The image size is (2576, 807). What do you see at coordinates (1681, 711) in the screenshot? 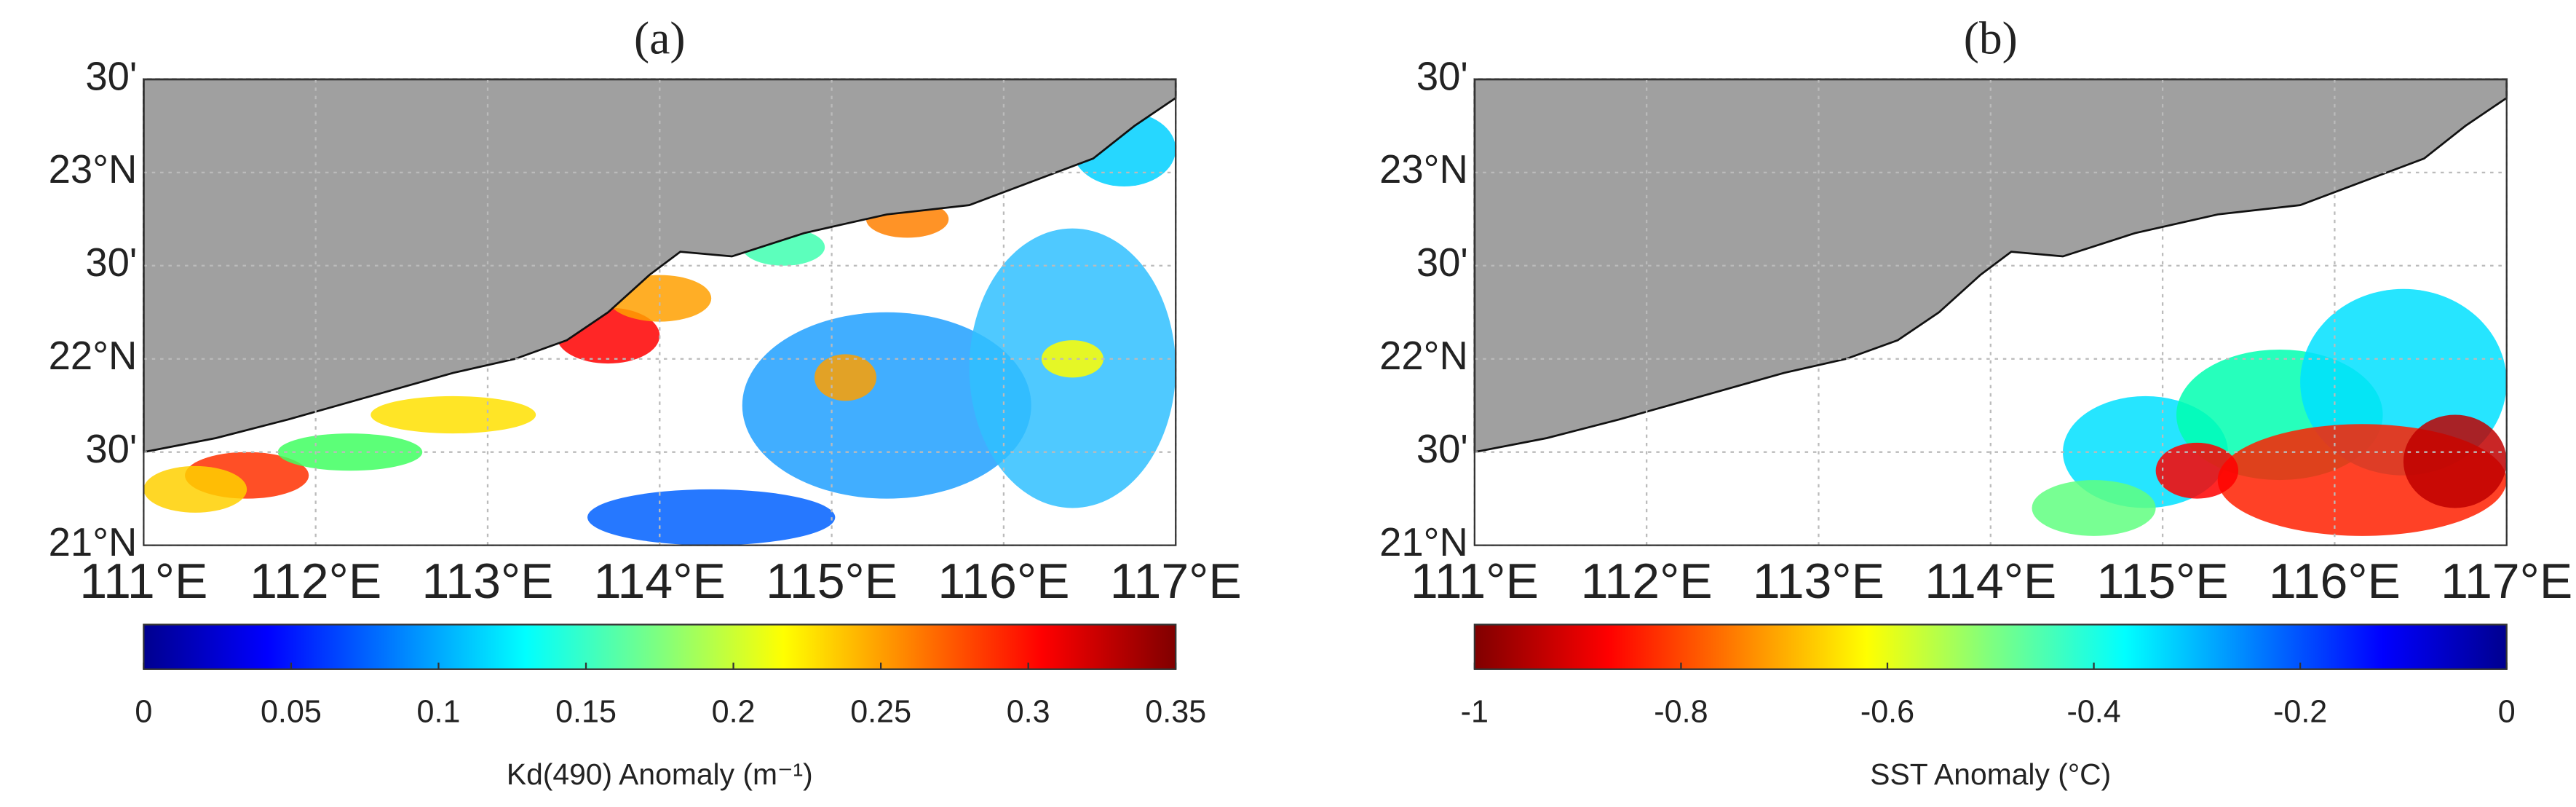
I see `colorbar-tick-label: -0.8` at bounding box center [1681, 711].